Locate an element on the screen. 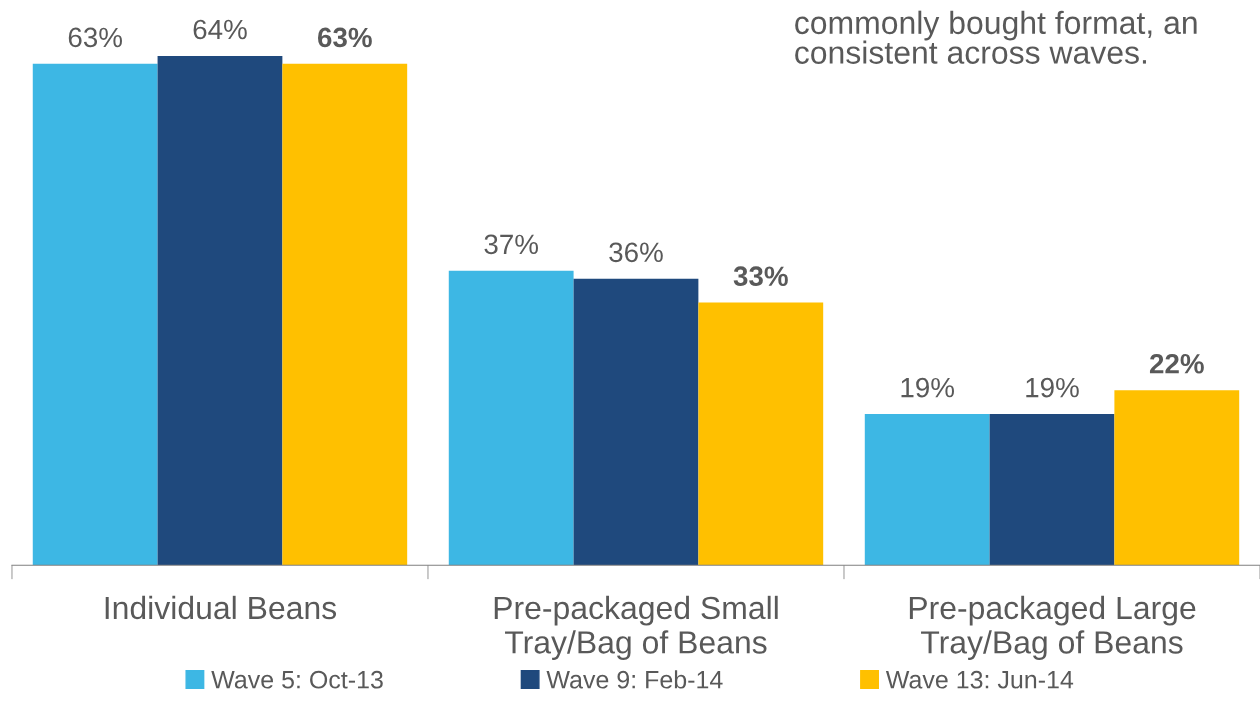 Image resolution: width=1260 pixels, height=711 pixels. legend-label: Wave 5: Oct-13 is located at coordinates (297, 679).